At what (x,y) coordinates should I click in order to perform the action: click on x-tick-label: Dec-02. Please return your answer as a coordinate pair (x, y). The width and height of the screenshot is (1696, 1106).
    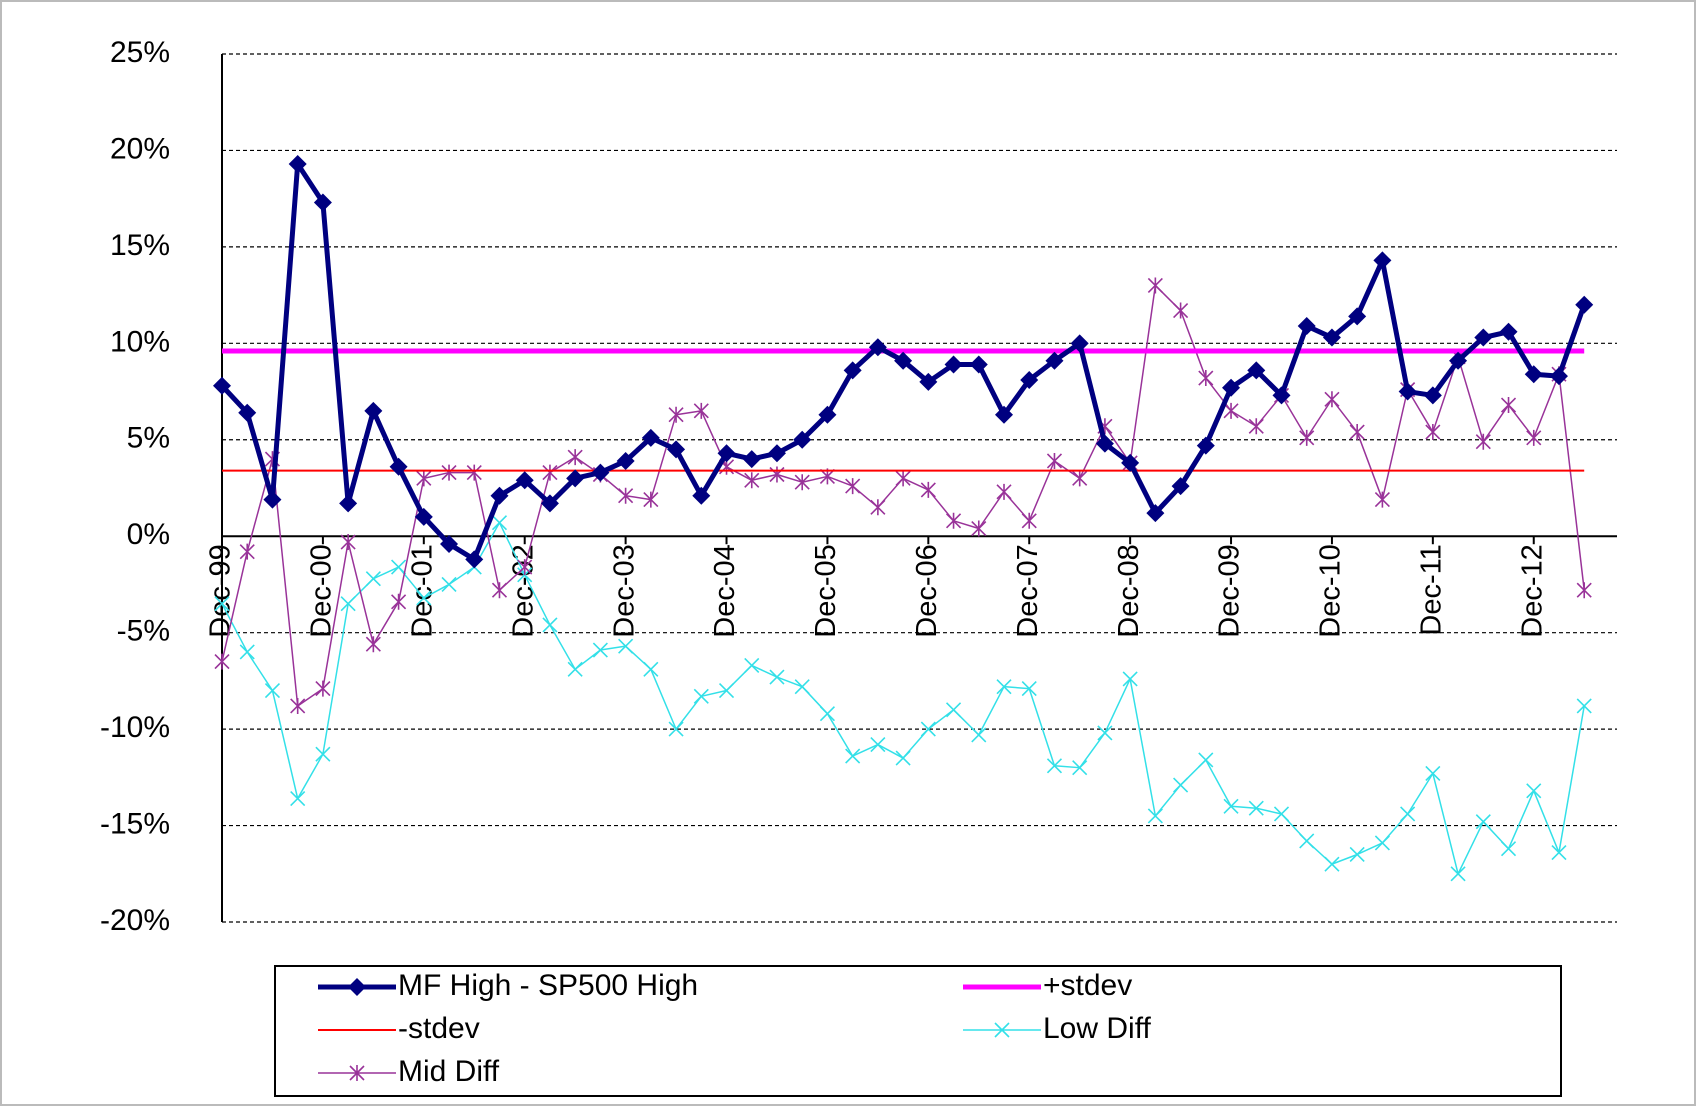
    Looking at the image, I should click on (523, 591).